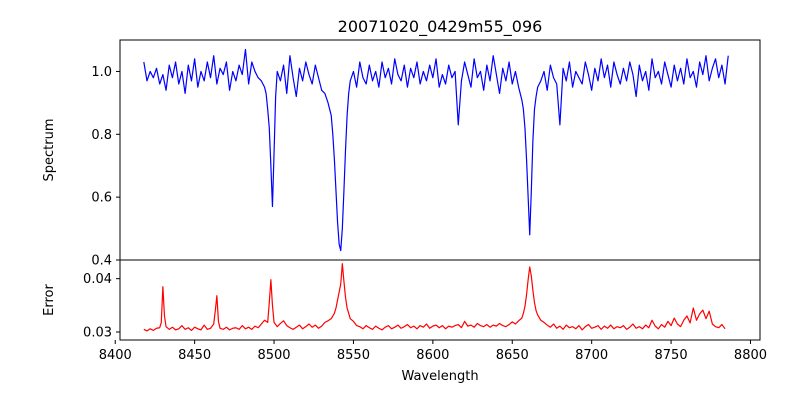  Describe the element at coordinates (591, 355) in the screenshot. I see `x-tick-label: 8700` at that location.